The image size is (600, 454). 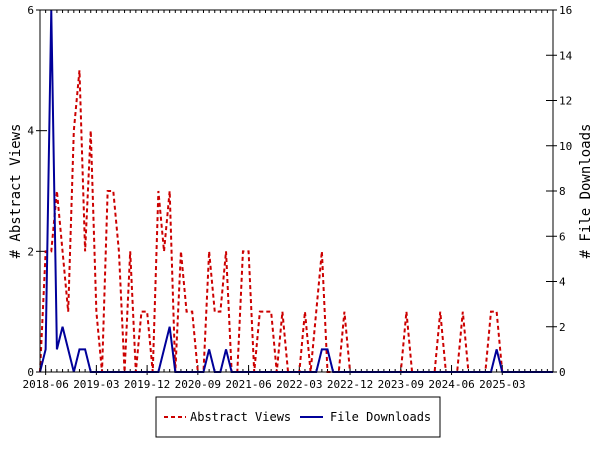 I want to click on y-tick-label: 2, so click(x=30, y=251).